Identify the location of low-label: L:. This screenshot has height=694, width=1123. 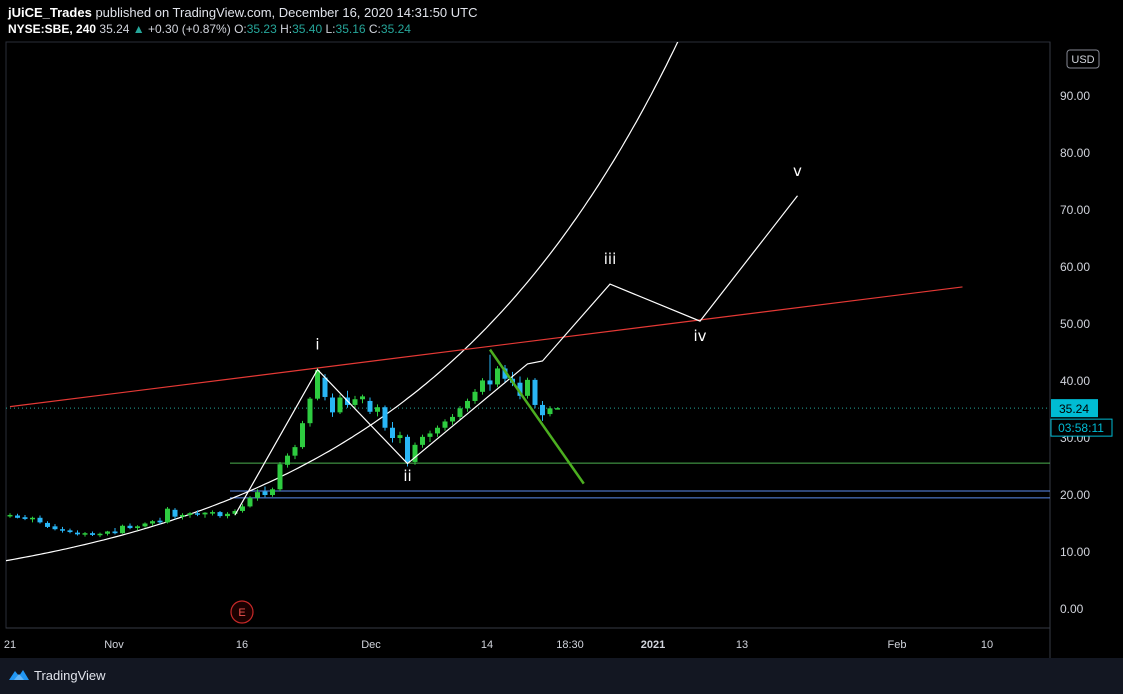
(330, 29).